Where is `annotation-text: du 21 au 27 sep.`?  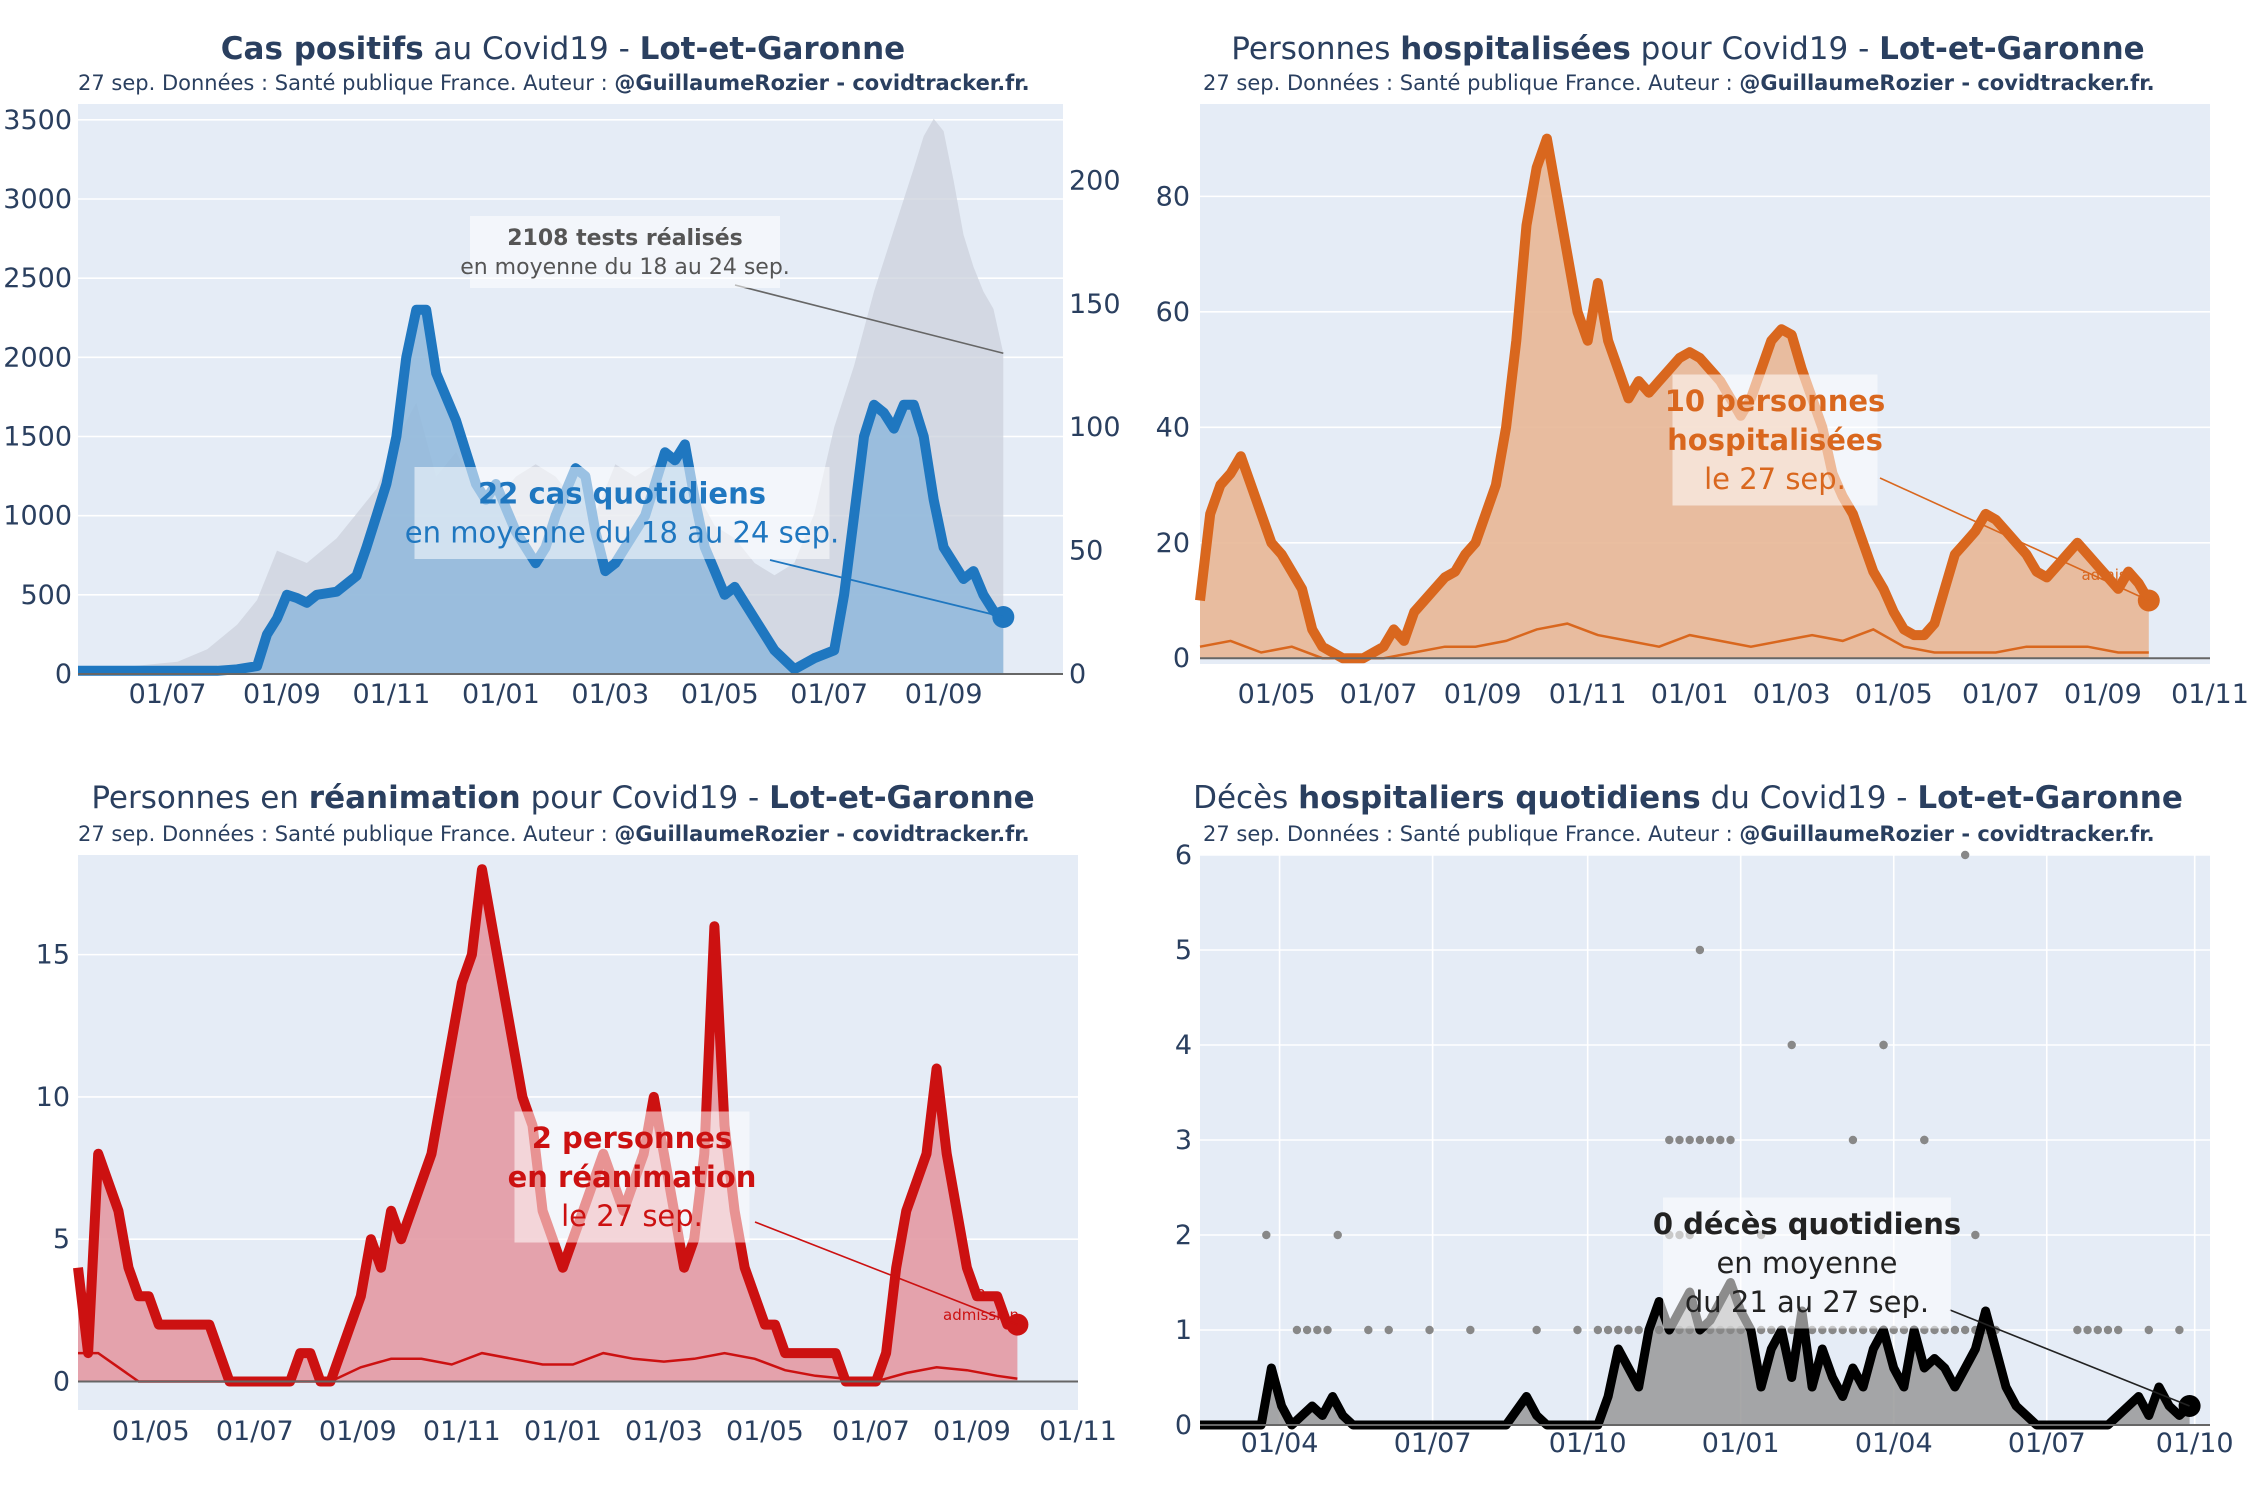
annotation-text: du 21 au 27 sep. is located at coordinates (1807, 1302).